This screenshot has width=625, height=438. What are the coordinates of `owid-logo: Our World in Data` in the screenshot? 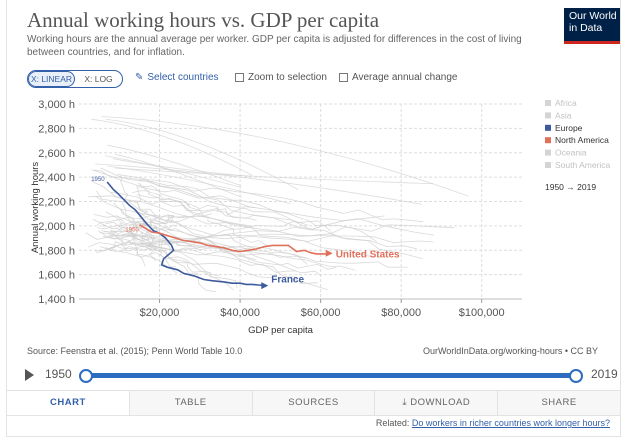 It's located at (592, 26).